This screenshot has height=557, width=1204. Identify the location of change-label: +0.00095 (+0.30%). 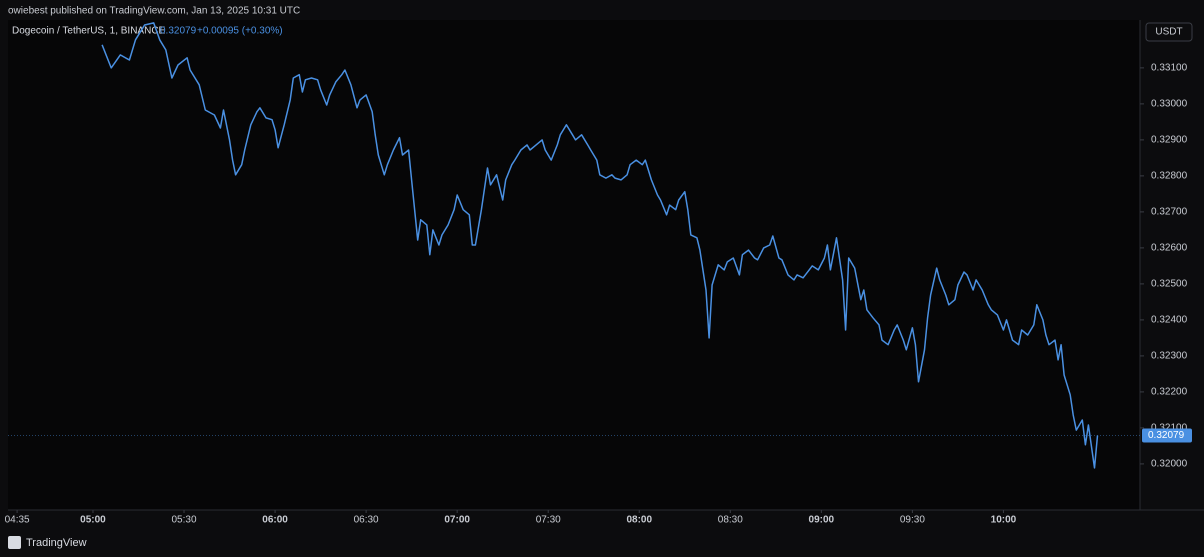
(240, 31).